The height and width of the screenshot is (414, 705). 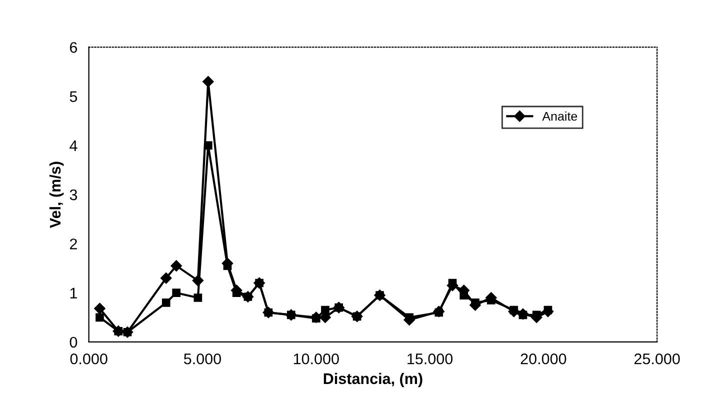 What do you see at coordinates (56, 195) in the screenshot?
I see `y-axis-title: Vel, (m/s)` at bounding box center [56, 195].